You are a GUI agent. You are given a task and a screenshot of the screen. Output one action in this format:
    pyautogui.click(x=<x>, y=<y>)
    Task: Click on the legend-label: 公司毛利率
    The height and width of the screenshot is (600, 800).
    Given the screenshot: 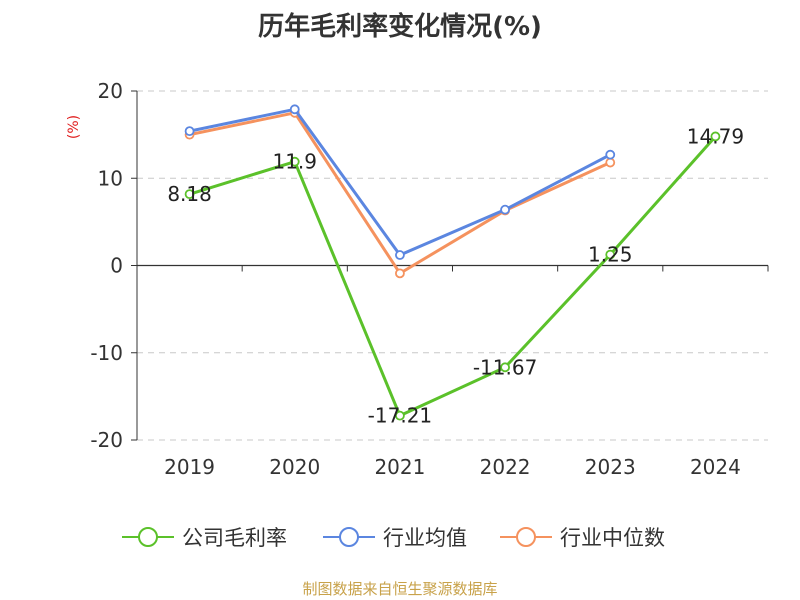 What is the action you would take?
    pyautogui.click(x=234, y=538)
    